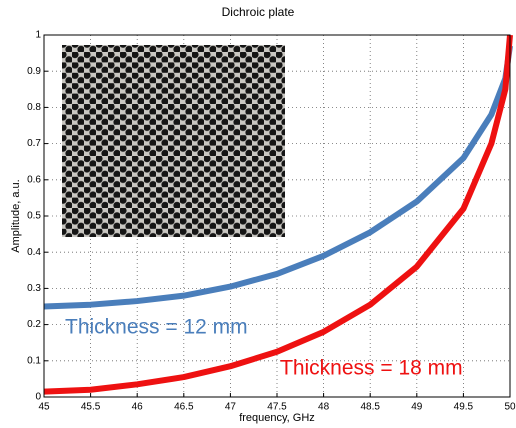  Describe the element at coordinates (277, 418) in the screenshot. I see `x-axis-label: frequency, GHz` at that location.